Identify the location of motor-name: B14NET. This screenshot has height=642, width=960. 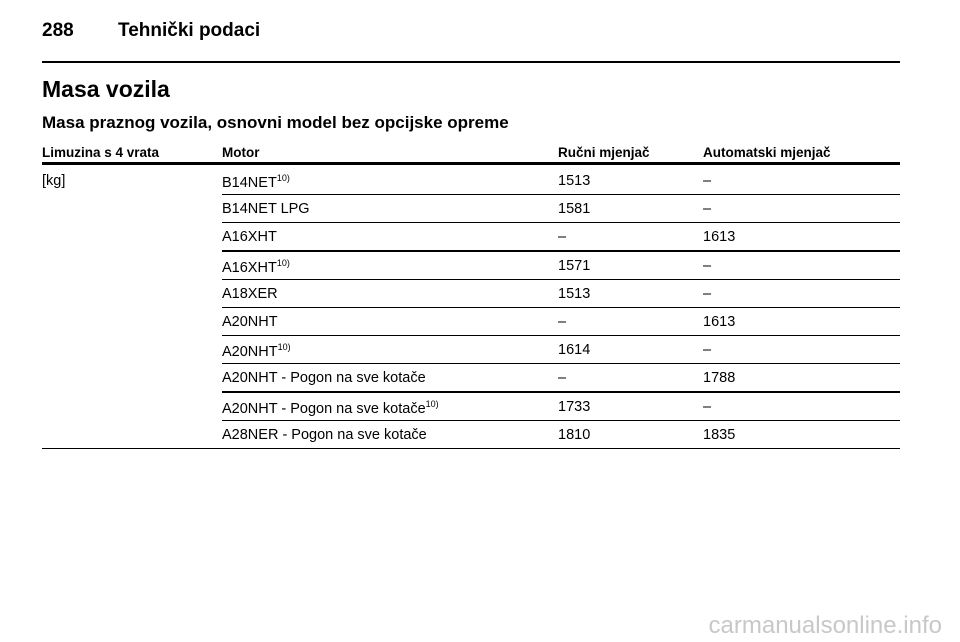
(249, 183).